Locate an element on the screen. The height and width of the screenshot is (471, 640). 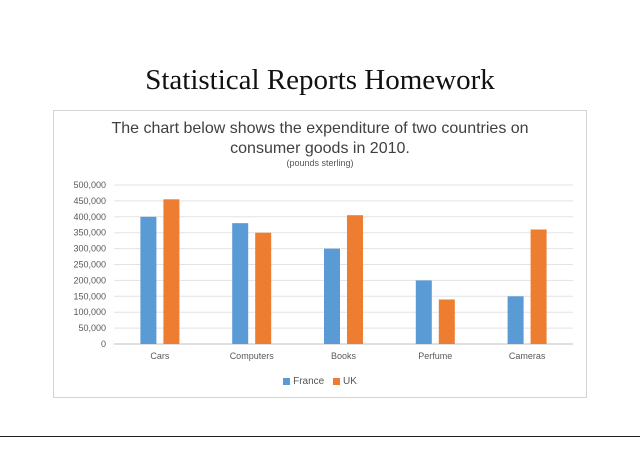
y-tick-label: 500,000 is located at coordinates (89, 185).